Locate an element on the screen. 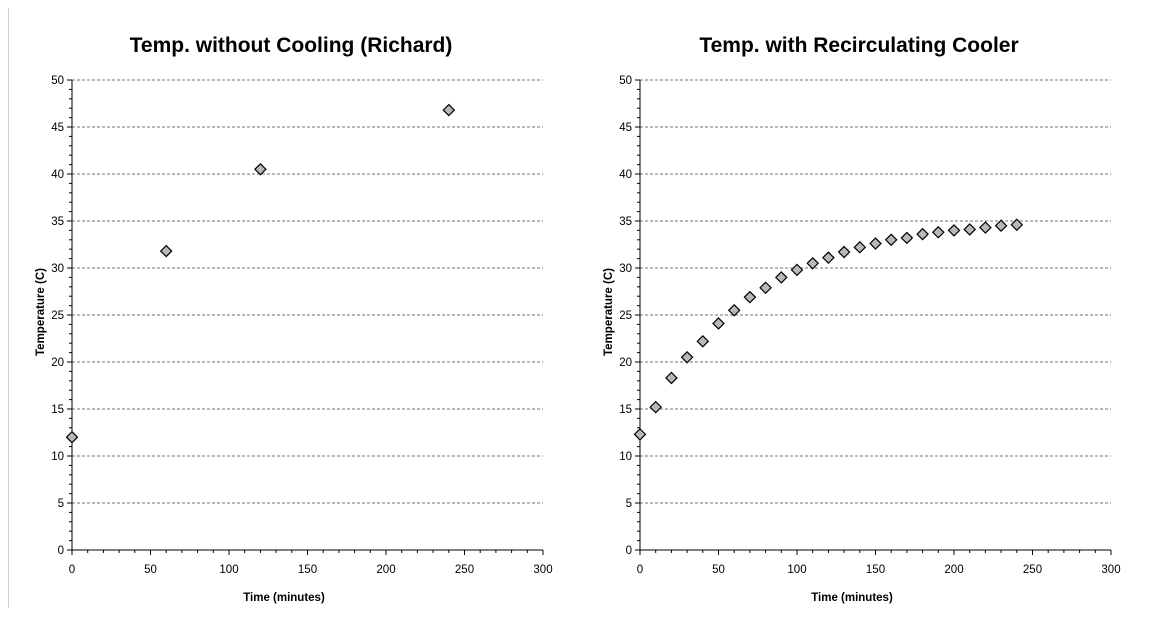  chart-title: Temp. with Recirculating Cooler is located at coordinates (858, 45).